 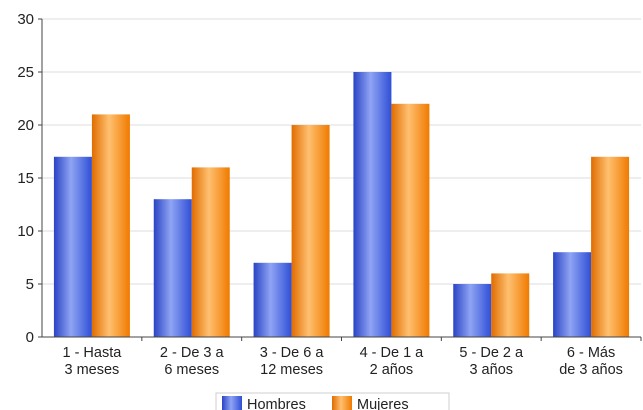 I want to click on legend: Hombres Mujeres, so click(x=332, y=401).